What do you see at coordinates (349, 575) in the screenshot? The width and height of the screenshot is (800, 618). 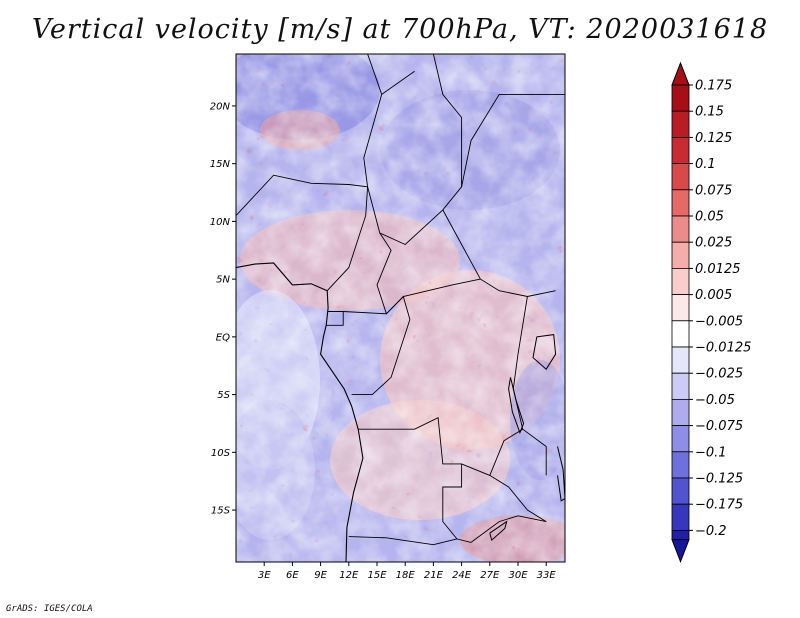 I see `lon-tick-label: 12E` at bounding box center [349, 575].